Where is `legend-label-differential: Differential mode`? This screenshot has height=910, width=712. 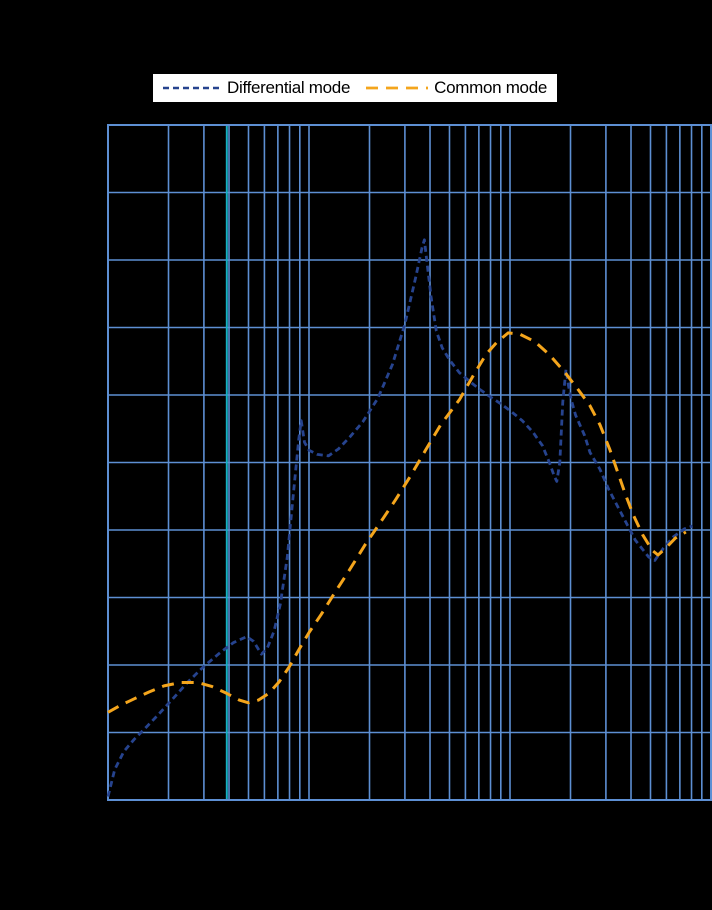
legend-label-differential: Differential mode is located at coordinates (289, 87).